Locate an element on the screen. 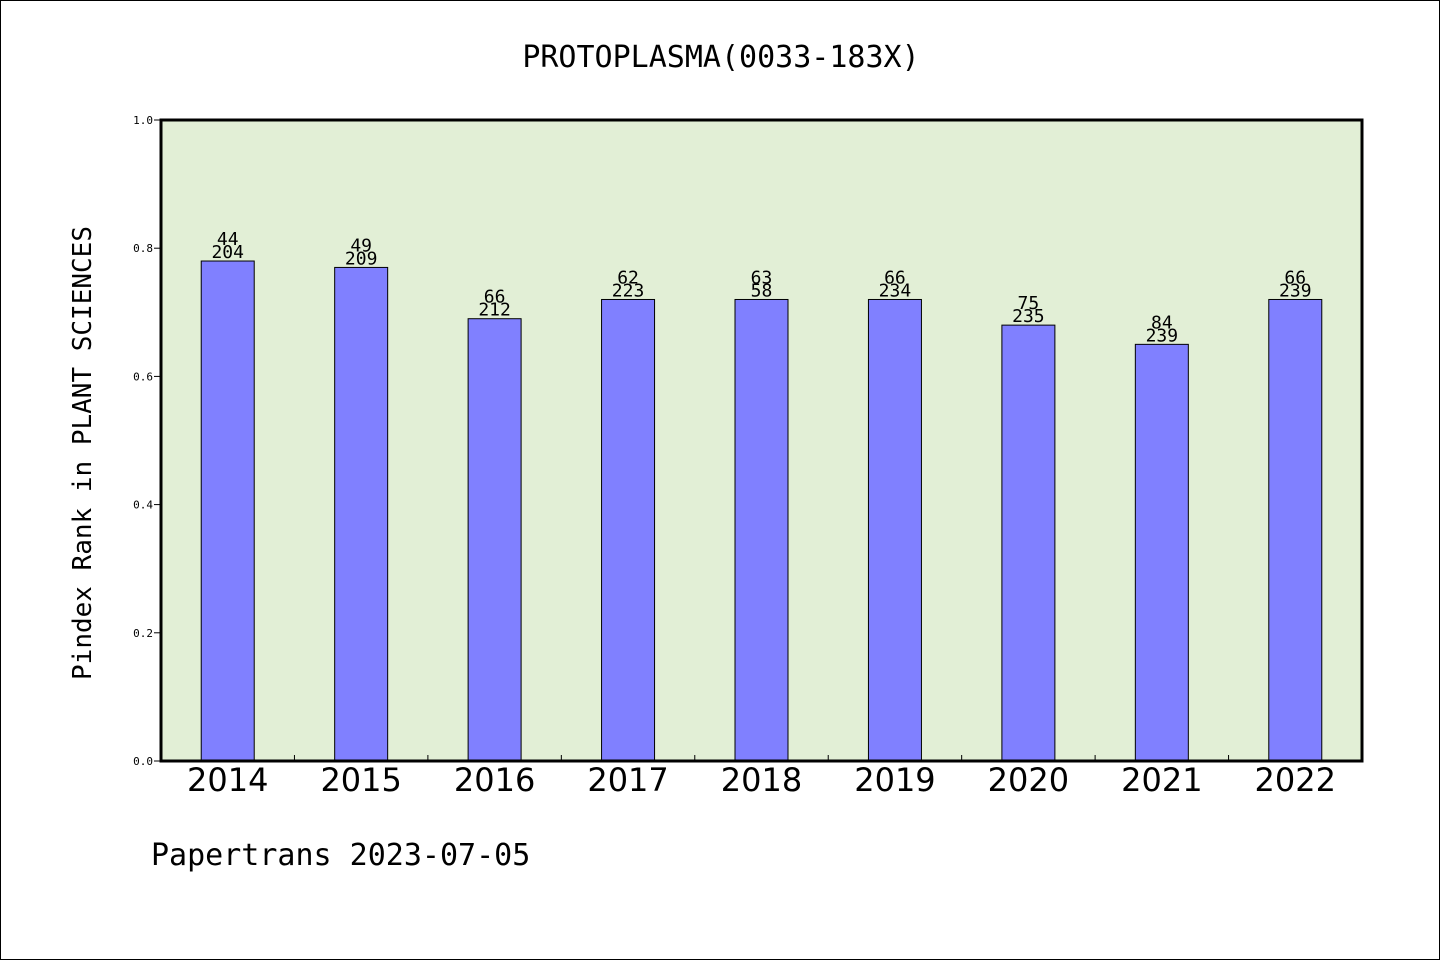  x-axis: 2014 2015 2016 2017 2018 2019 2020 2021 2022 is located at coordinates (761, 777).